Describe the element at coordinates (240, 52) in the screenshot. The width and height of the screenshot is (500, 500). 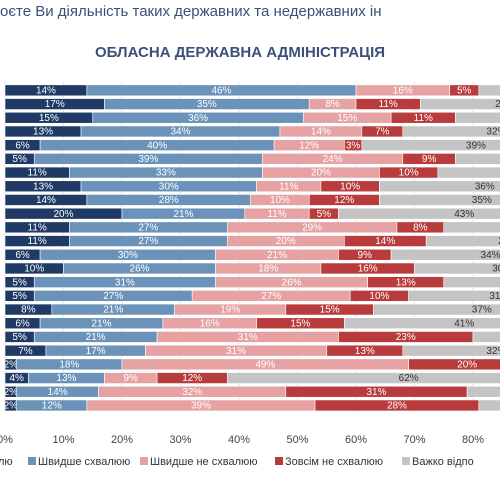
I see `chart-subtitle: ОБЛАСНА ДЕРЖАВНА АДМІНІСТРАЦІЯ` at that location.